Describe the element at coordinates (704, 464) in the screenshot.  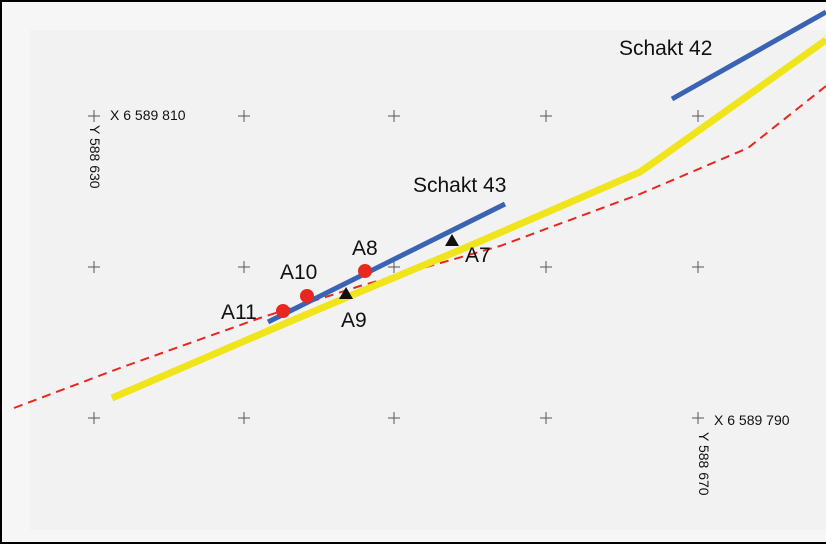
I see `coord-y-bottom: Y 588 670` at that location.